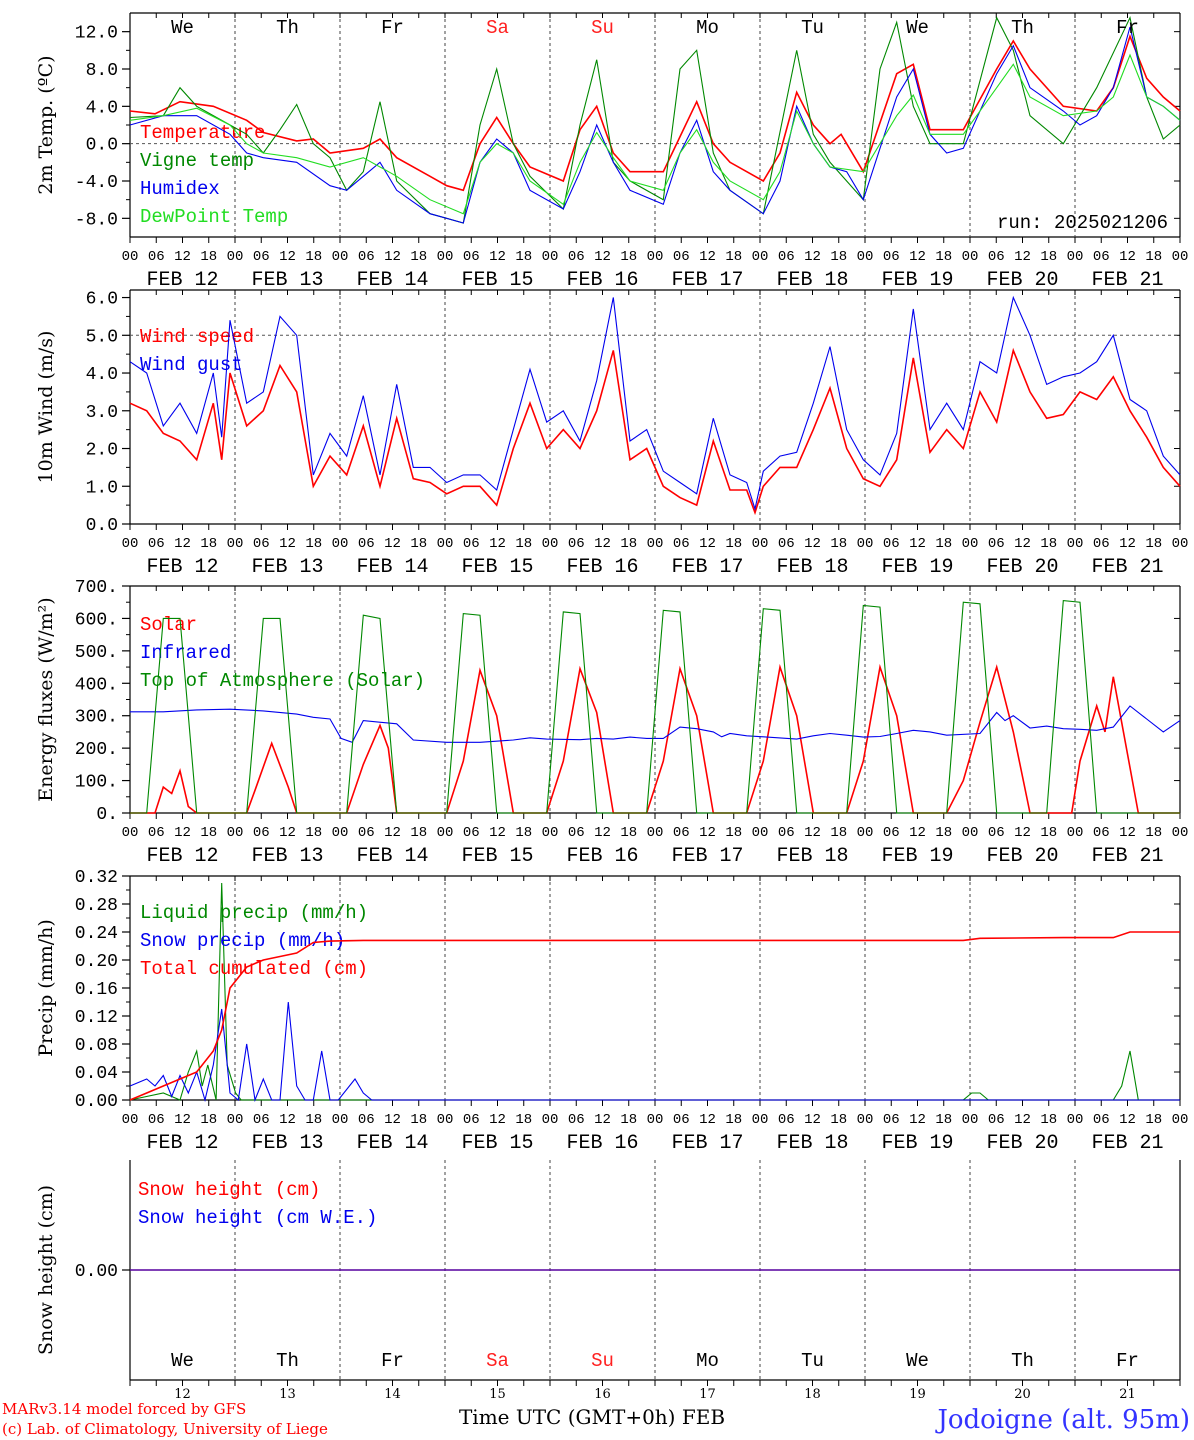 The image size is (1194, 1440). Describe the element at coordinates (1082, 223) in the screenshot. I see `run-label: run: 2025021206` at that location.